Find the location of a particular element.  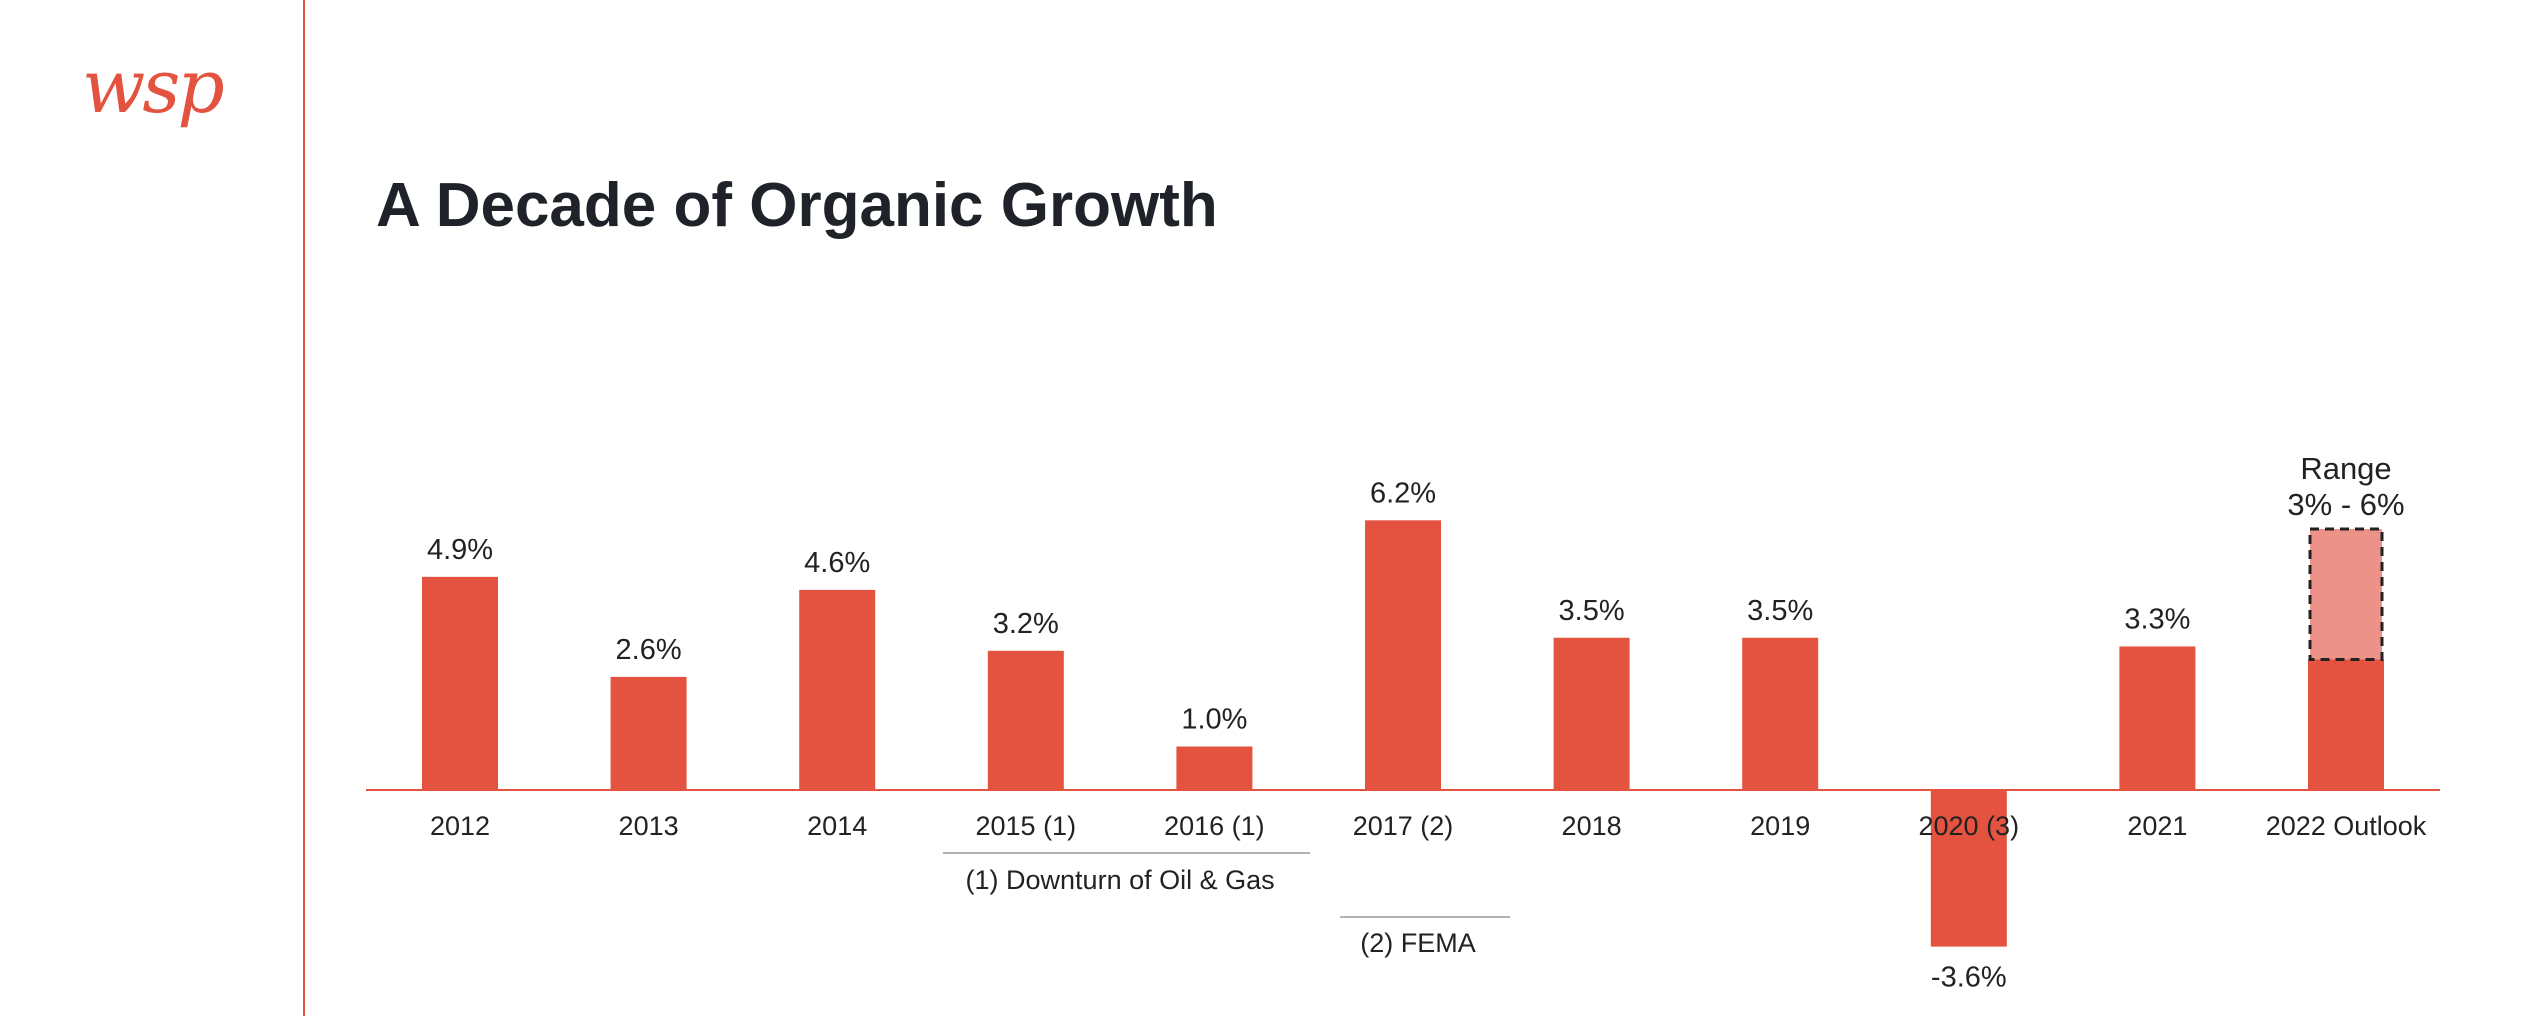

category-label: 2012 is located at coordinates (460, 826).